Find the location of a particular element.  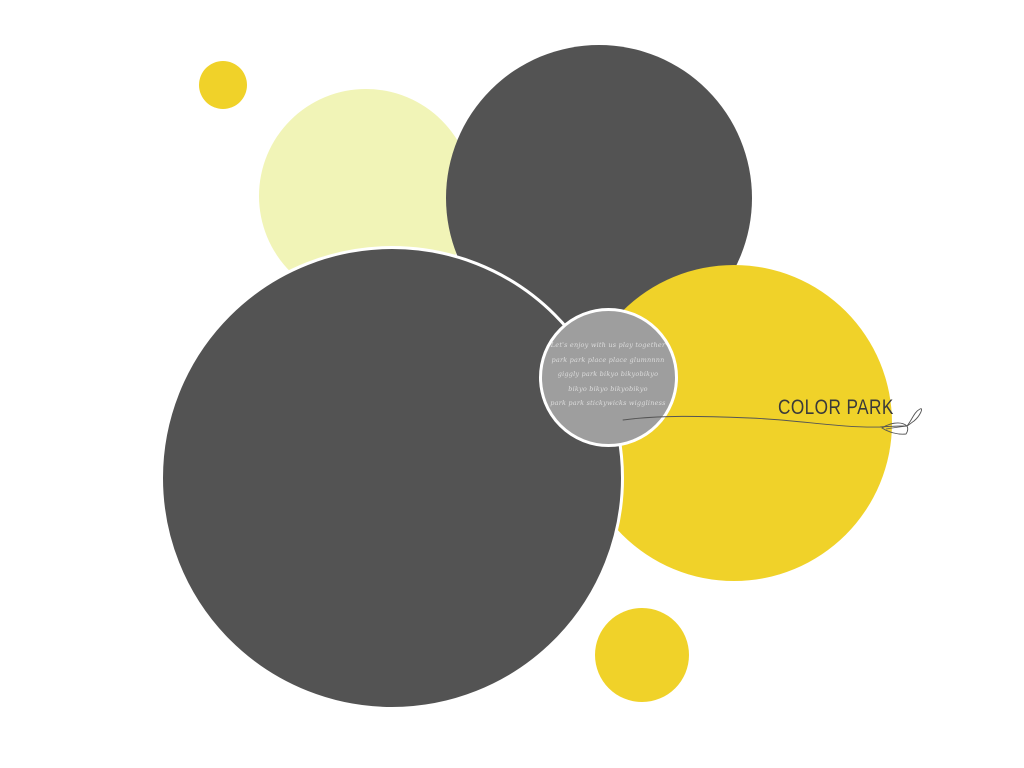

small-yellow-dot is located at coordinates (223, 85).